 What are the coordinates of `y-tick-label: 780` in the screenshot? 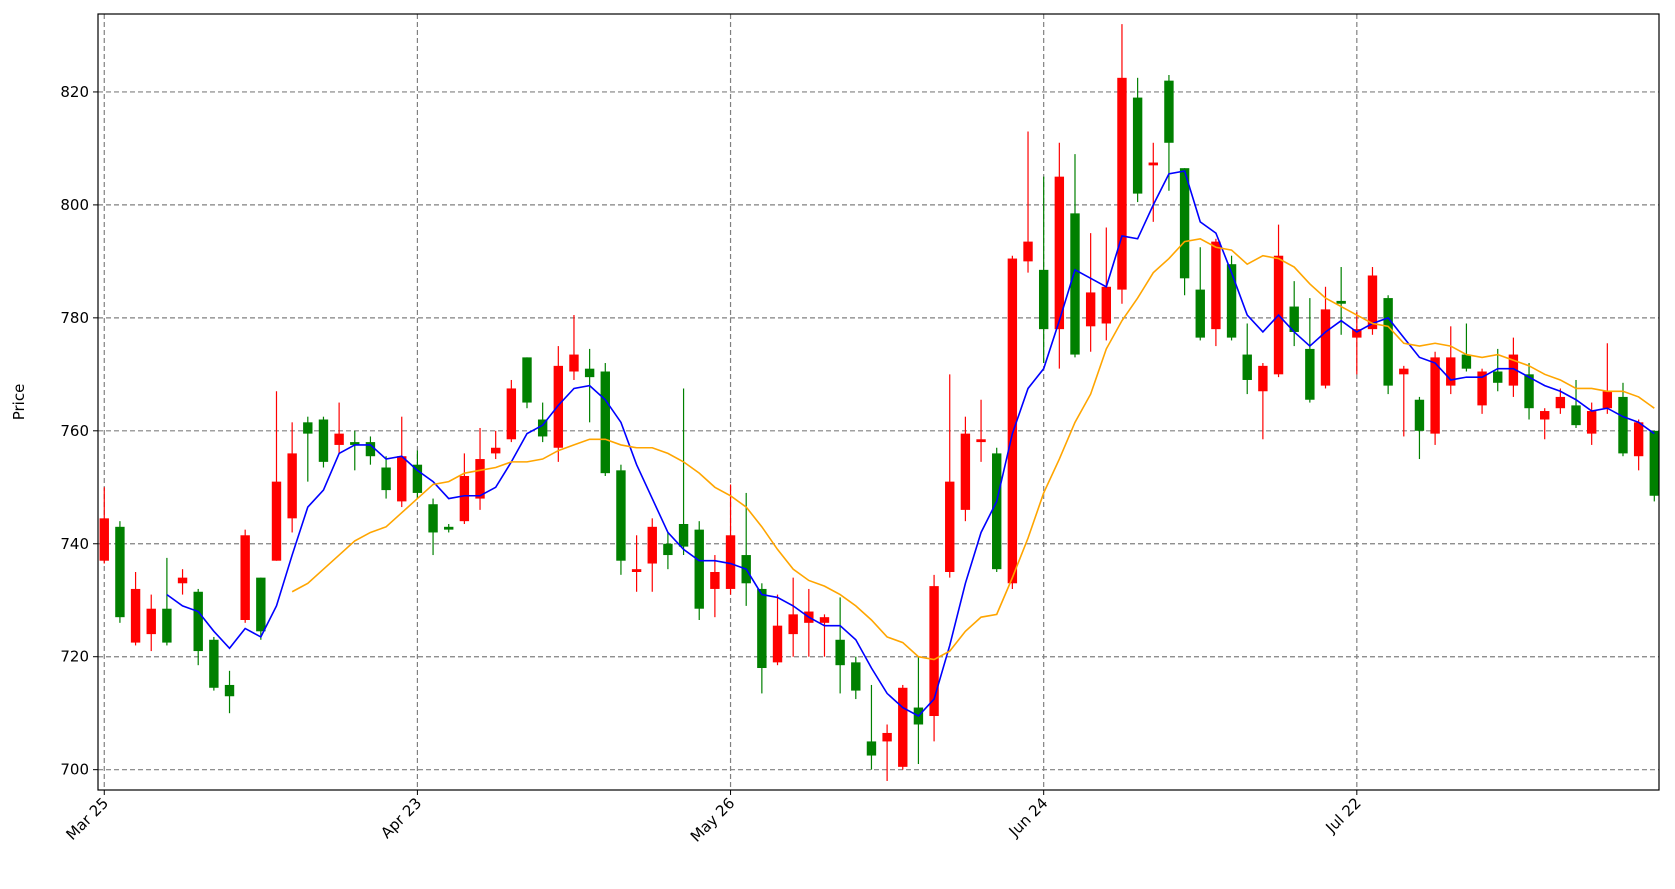 It's located at (74, 318).